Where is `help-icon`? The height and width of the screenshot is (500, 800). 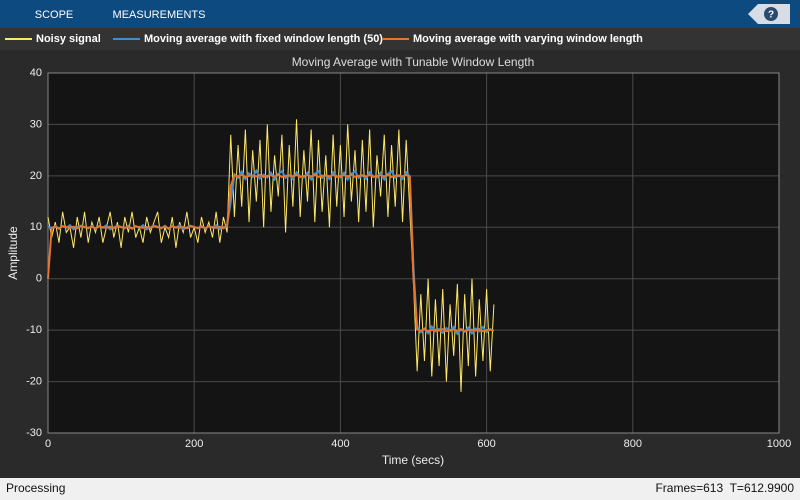 help-icon is located at coordinates (771, 14).